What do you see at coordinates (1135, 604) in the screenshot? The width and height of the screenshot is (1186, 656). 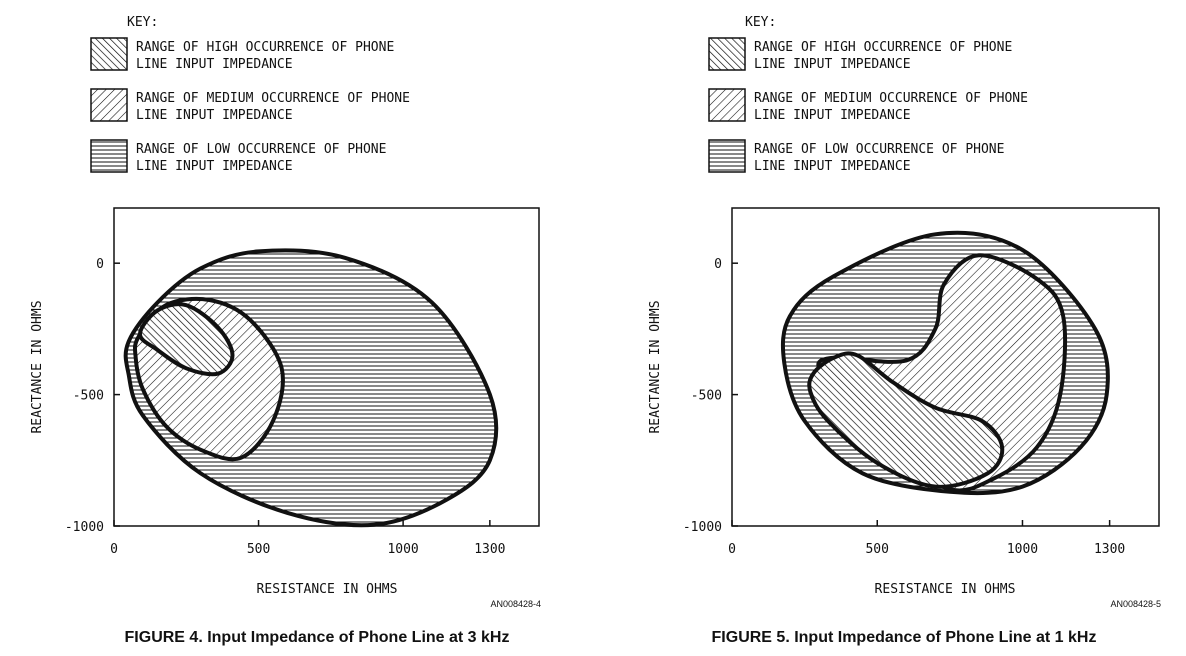 I see `figure-code: AN008428-5` at bounding box center [1135, 604].